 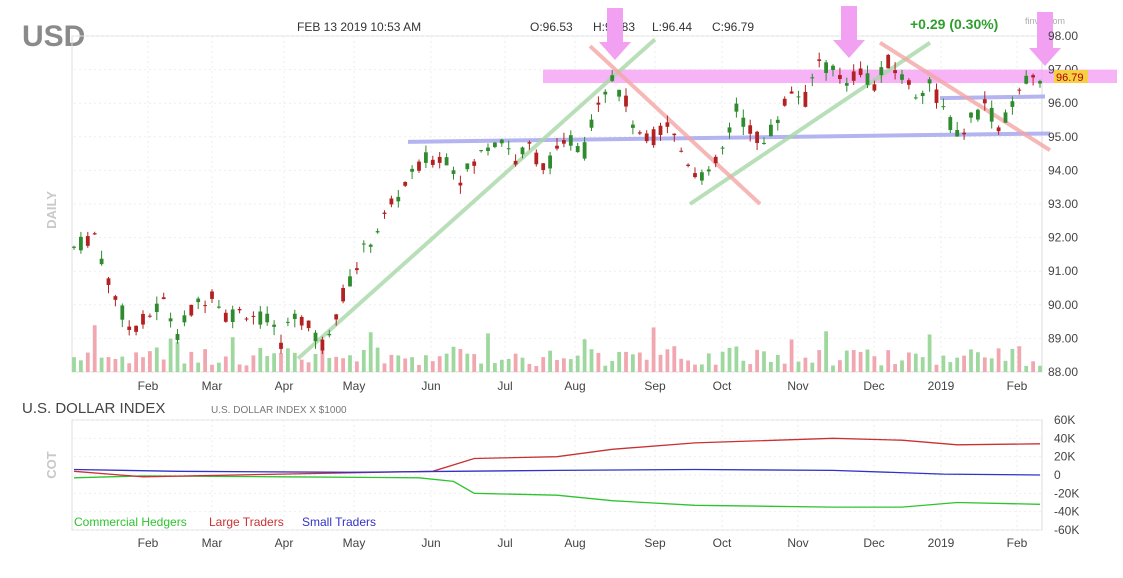 I want to click on price-tick-label: 94.00, so click(x=1063, y=170).